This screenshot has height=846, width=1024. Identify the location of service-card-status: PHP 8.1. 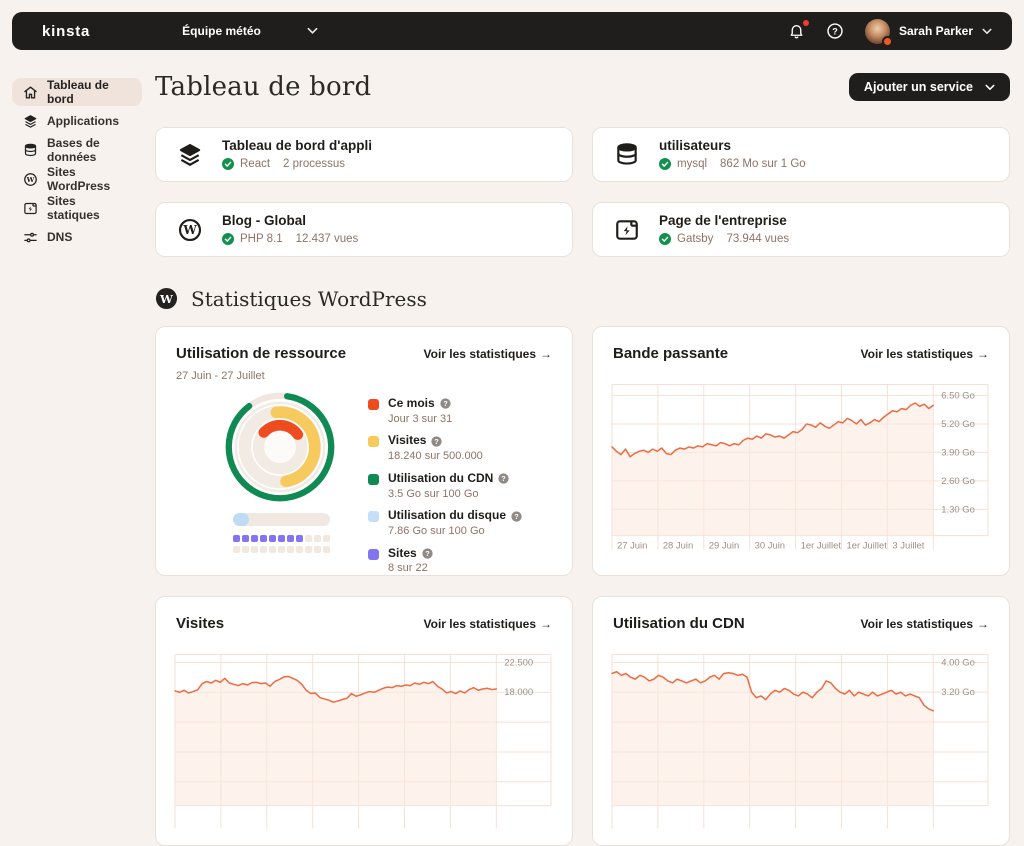
(261, 238).